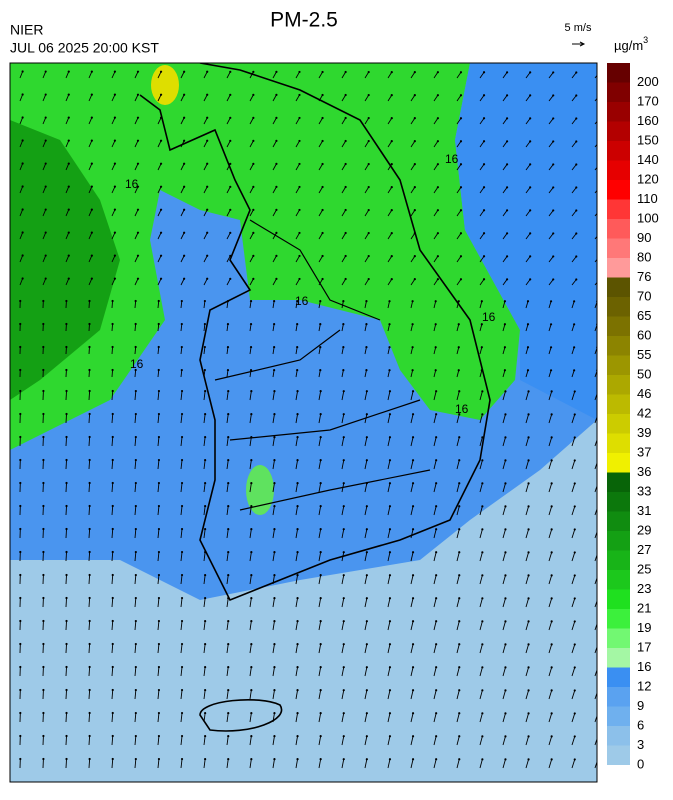  Describe the element at coordinates (644, 237) in the screenshot. I see `colorbar-label: 90` at that location.